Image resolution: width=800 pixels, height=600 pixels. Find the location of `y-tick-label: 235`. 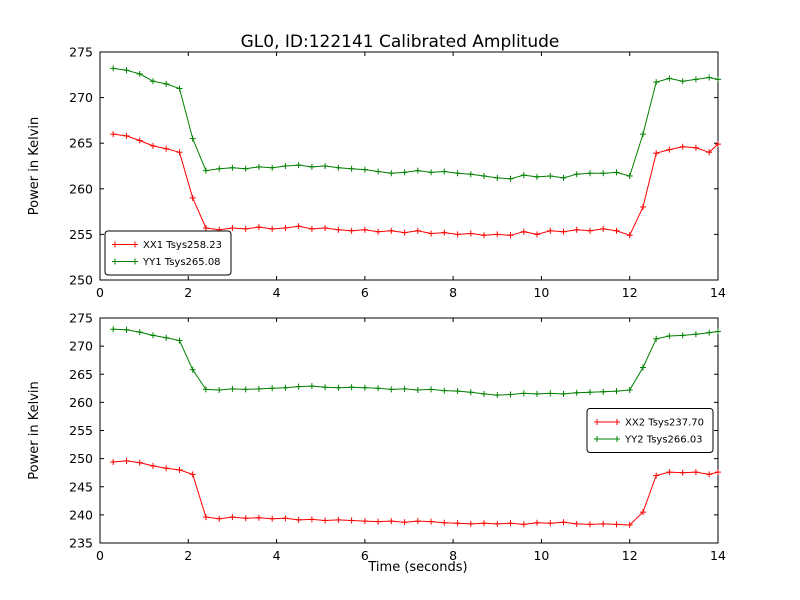

y-tick-label: 235 is located at coordinates (81, 543).